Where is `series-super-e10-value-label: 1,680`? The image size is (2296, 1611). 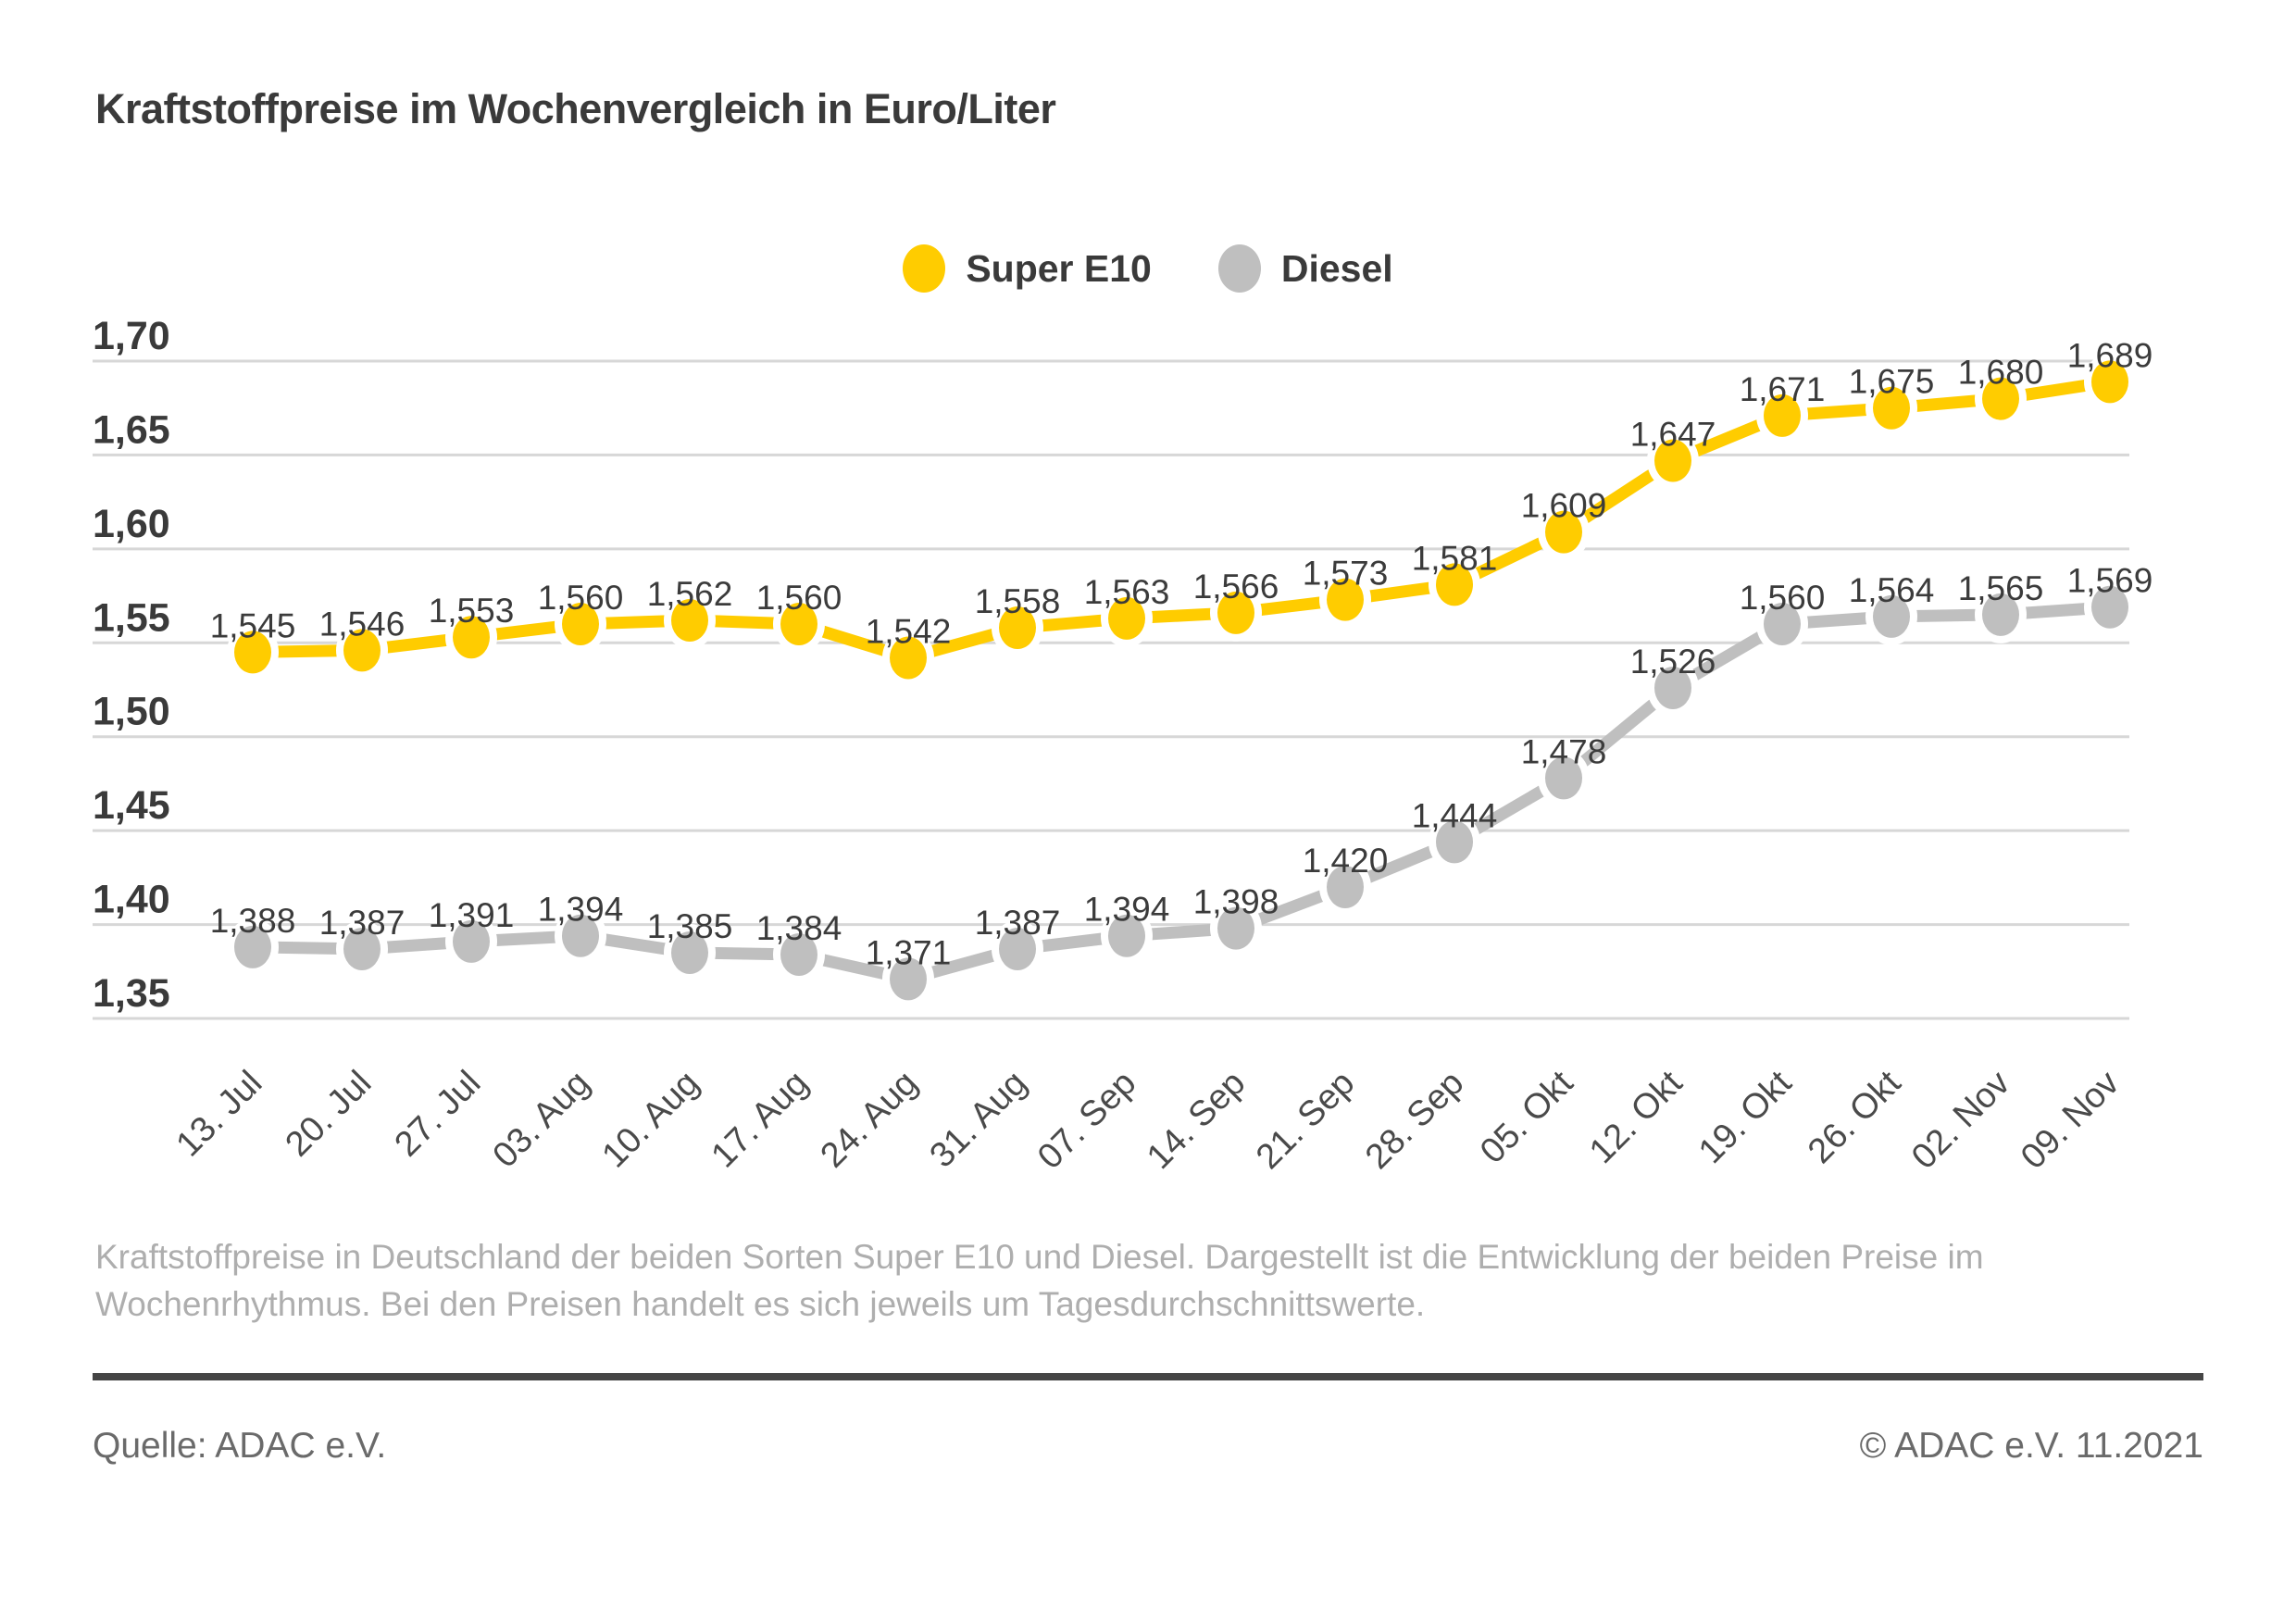
series-super-e10-value-label: 1,680 is located at coordinates (2001, 373).